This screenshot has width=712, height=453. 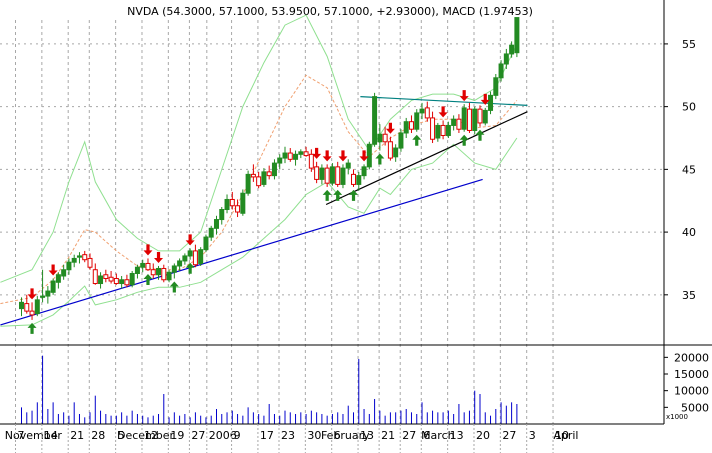 What do you see at coordinates (77, 435) in the screenshot?
I see `date-tick-label: 21` at bounding box center [77, 435].